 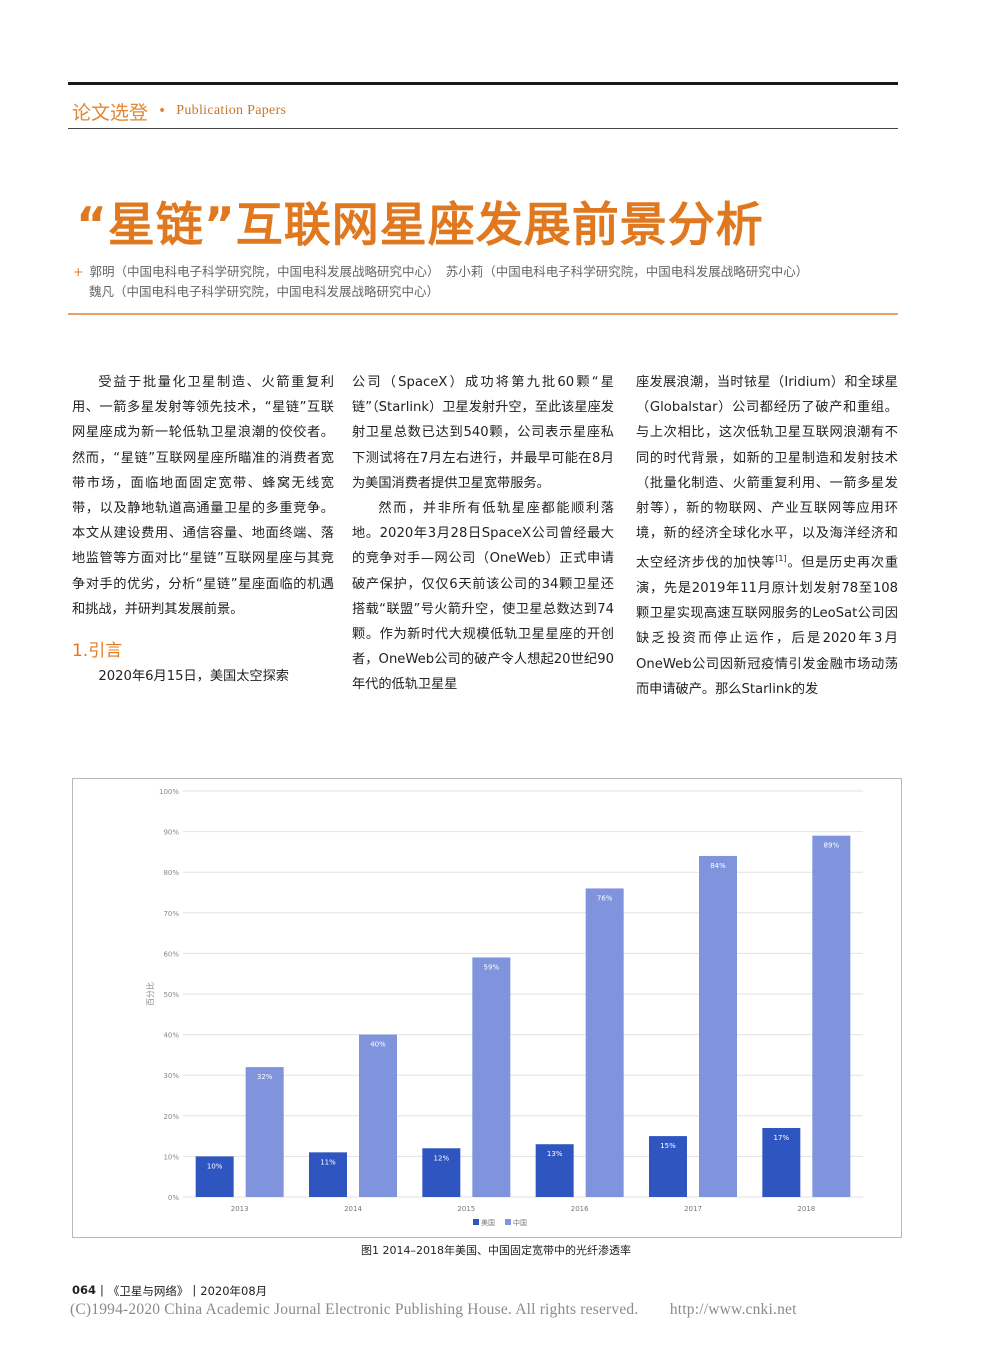 What do you see at coordinates (520, 1222) in the screenshot?
I see `legend-label: 中国` at bounding box center [520, 1222].